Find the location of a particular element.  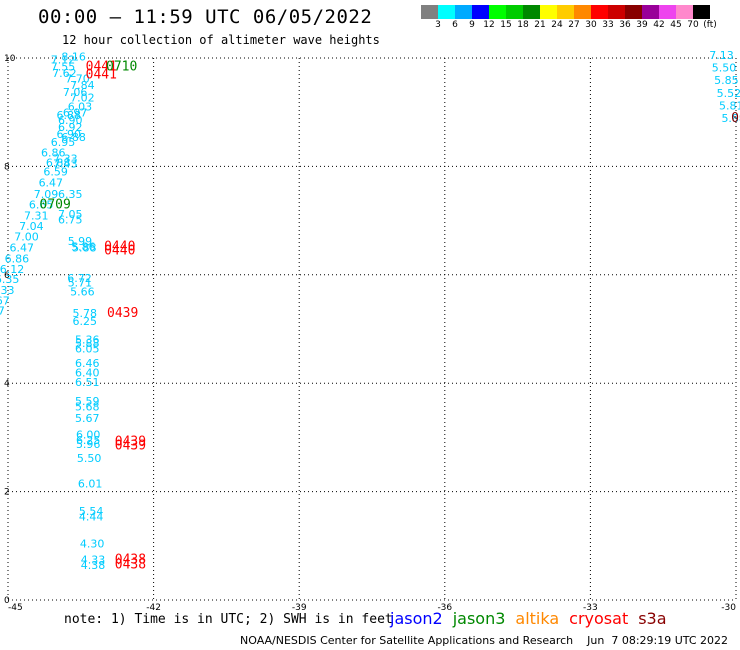

pass-time-label: 0710 is located at coordinates (121, 66).